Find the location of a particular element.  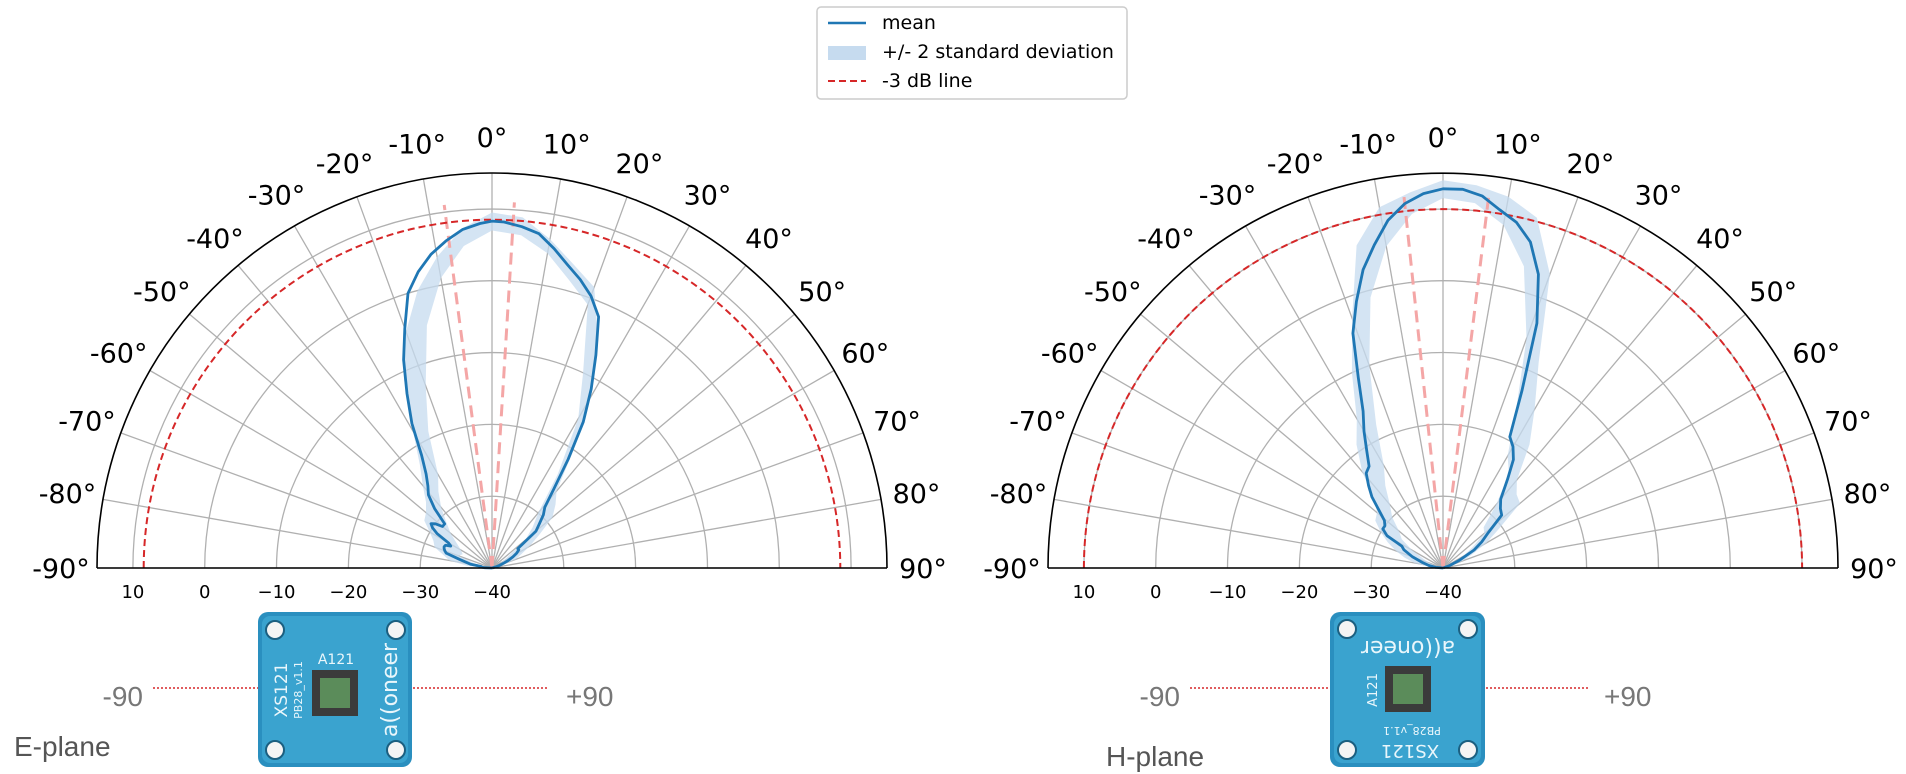

xs121-board-horizontal: a((oneer XS121 PB28_v1.1 A121 is located at coordinates (1407, 689).